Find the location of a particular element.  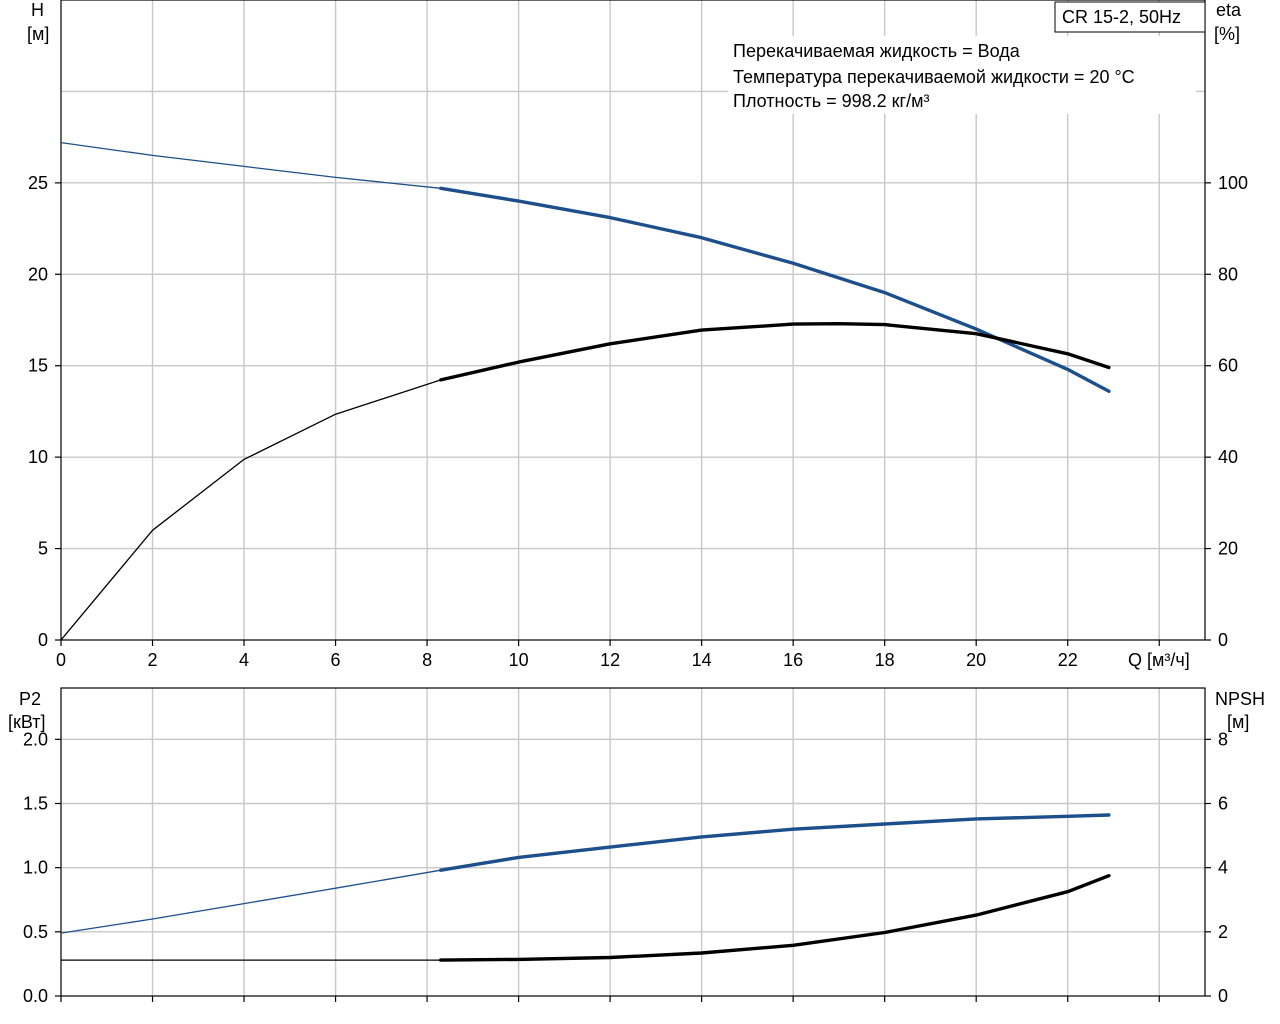

efficiency-curve is located at coordinates (775, 352).